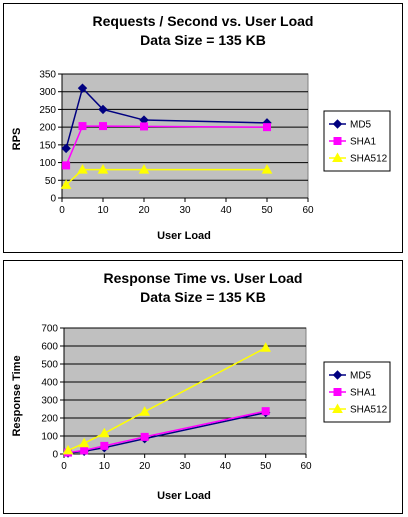  Describe the element at coordinates (203, 278) in the screenshot. I see `chart-title: Response Time vs. User Load` at that location.